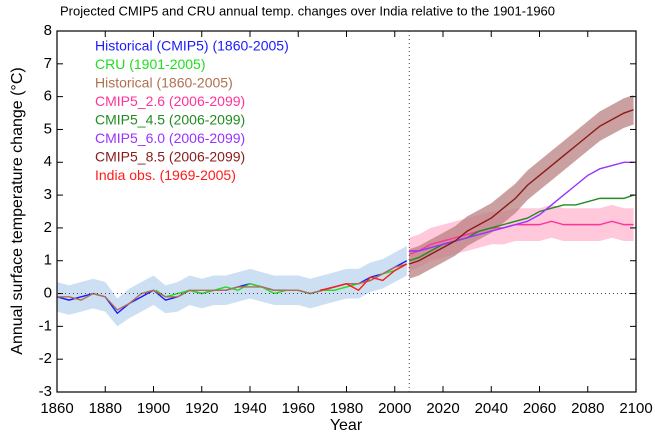 This screenshot has height=435, width=655. Describe the element at coordinates (170, 120) in the screenshot. I see `legend-entry: CMIP5_4.5 (2006-2099)` at that location.